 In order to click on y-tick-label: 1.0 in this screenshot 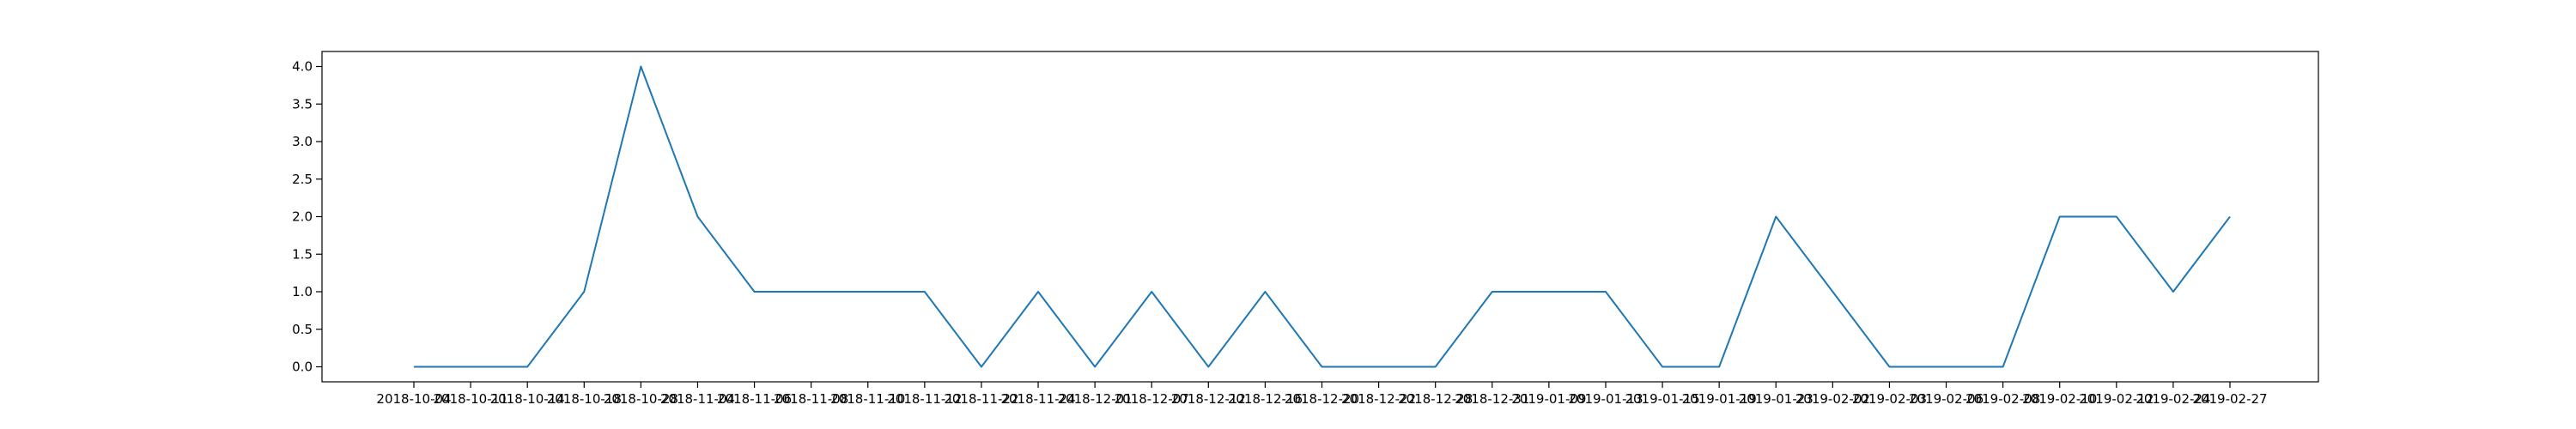, I will do `click(302, 291)`.